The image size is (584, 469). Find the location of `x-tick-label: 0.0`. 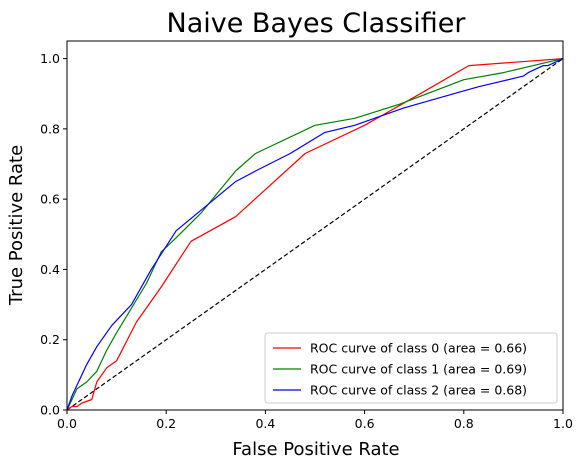

x-tick-label: 0.0 is located at coordinates (67, 423).